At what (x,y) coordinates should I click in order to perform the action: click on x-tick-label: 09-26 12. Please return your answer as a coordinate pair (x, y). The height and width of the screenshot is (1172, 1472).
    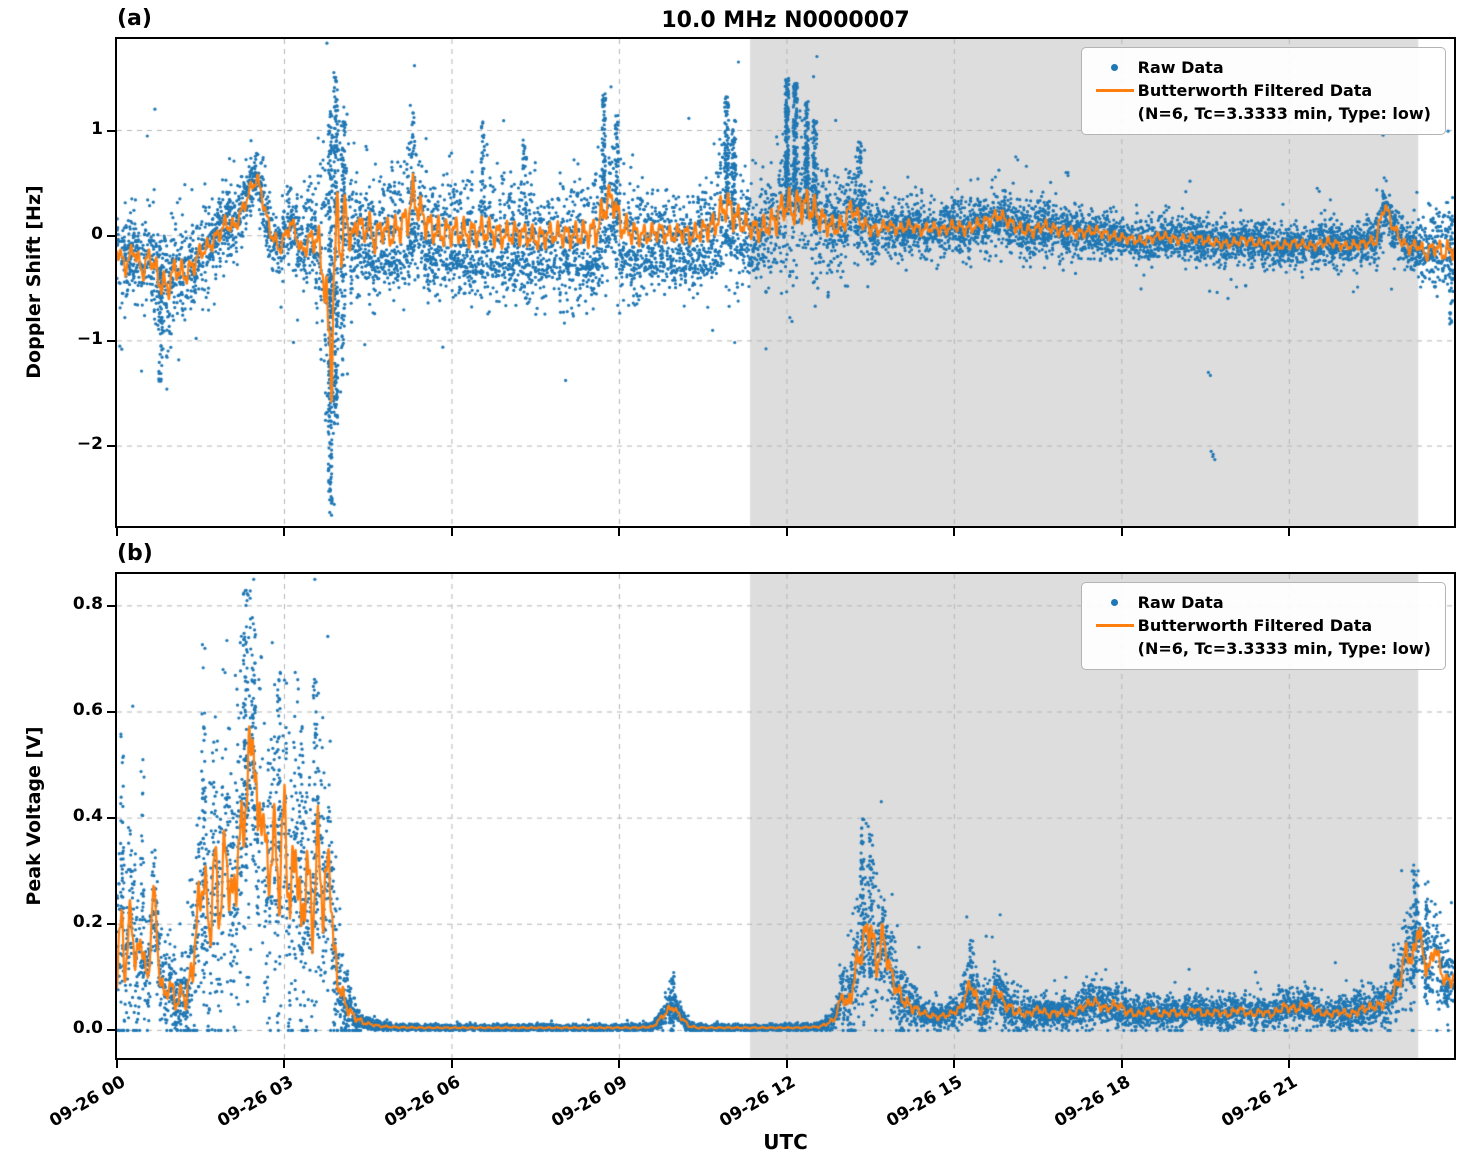
    Looking at the image, I should click on (757, 1102).